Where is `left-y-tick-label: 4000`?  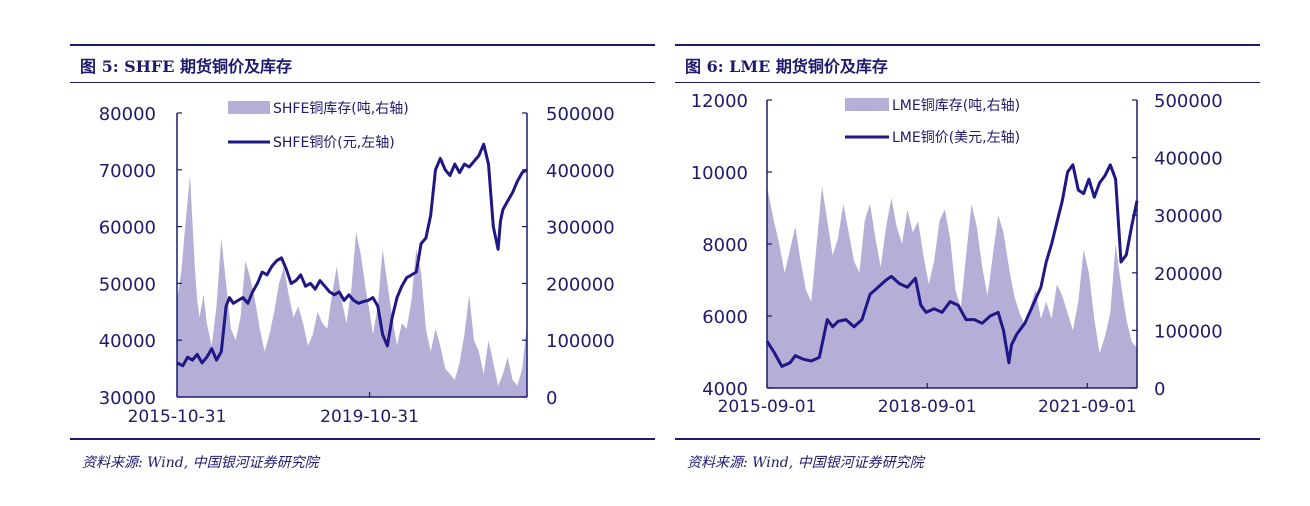
left-y-tick-label: 4000 is located at coordinates (725, 389).